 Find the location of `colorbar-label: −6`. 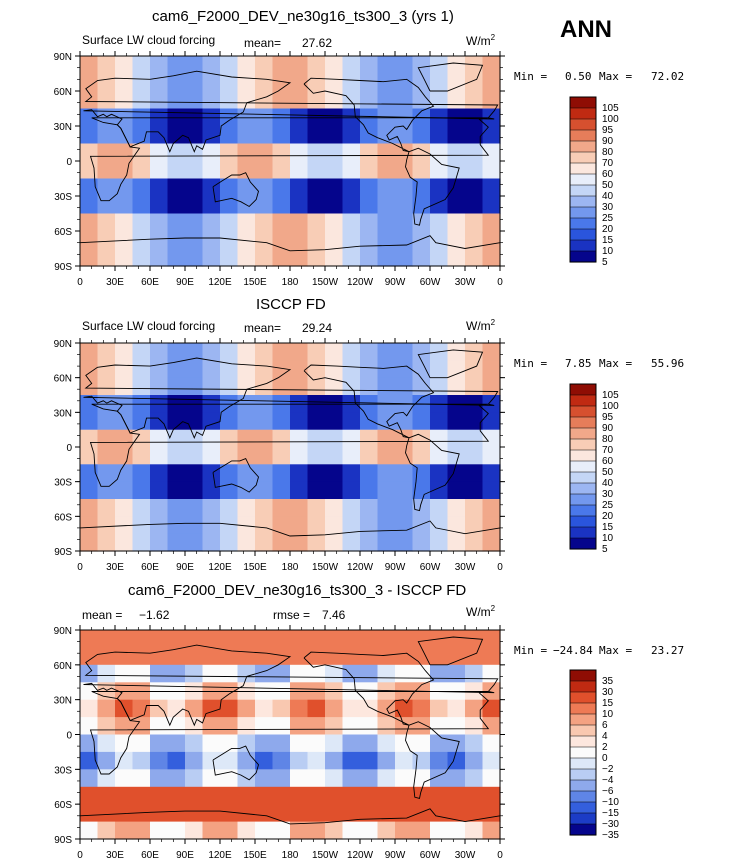

colorbar-label: −6 is located at coordinates (608, 791).